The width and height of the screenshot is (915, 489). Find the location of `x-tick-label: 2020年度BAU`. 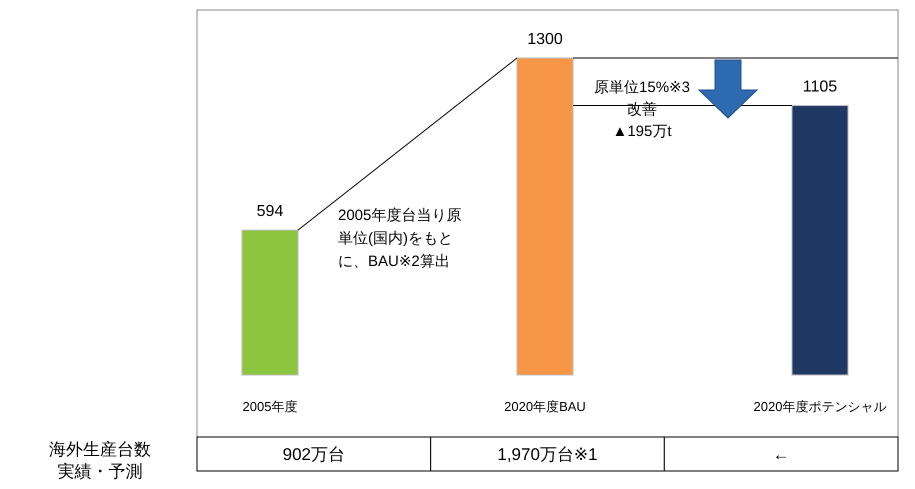

x-tick-label: 2020年度BAU is located at coordinates (545, 406).